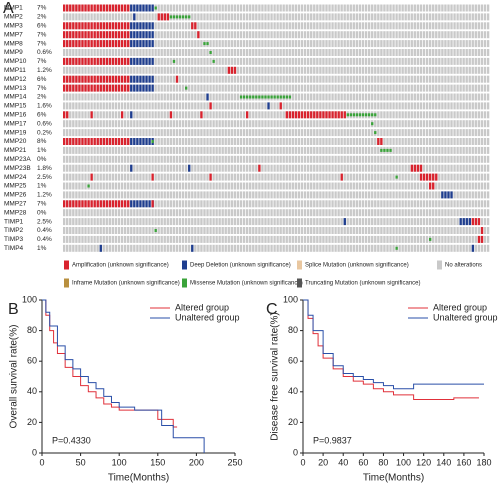 The height and width of the screenshot is (490, 500). I want to click on legend-label: Inframe Mutation (unknown significance), so click(126, 284).